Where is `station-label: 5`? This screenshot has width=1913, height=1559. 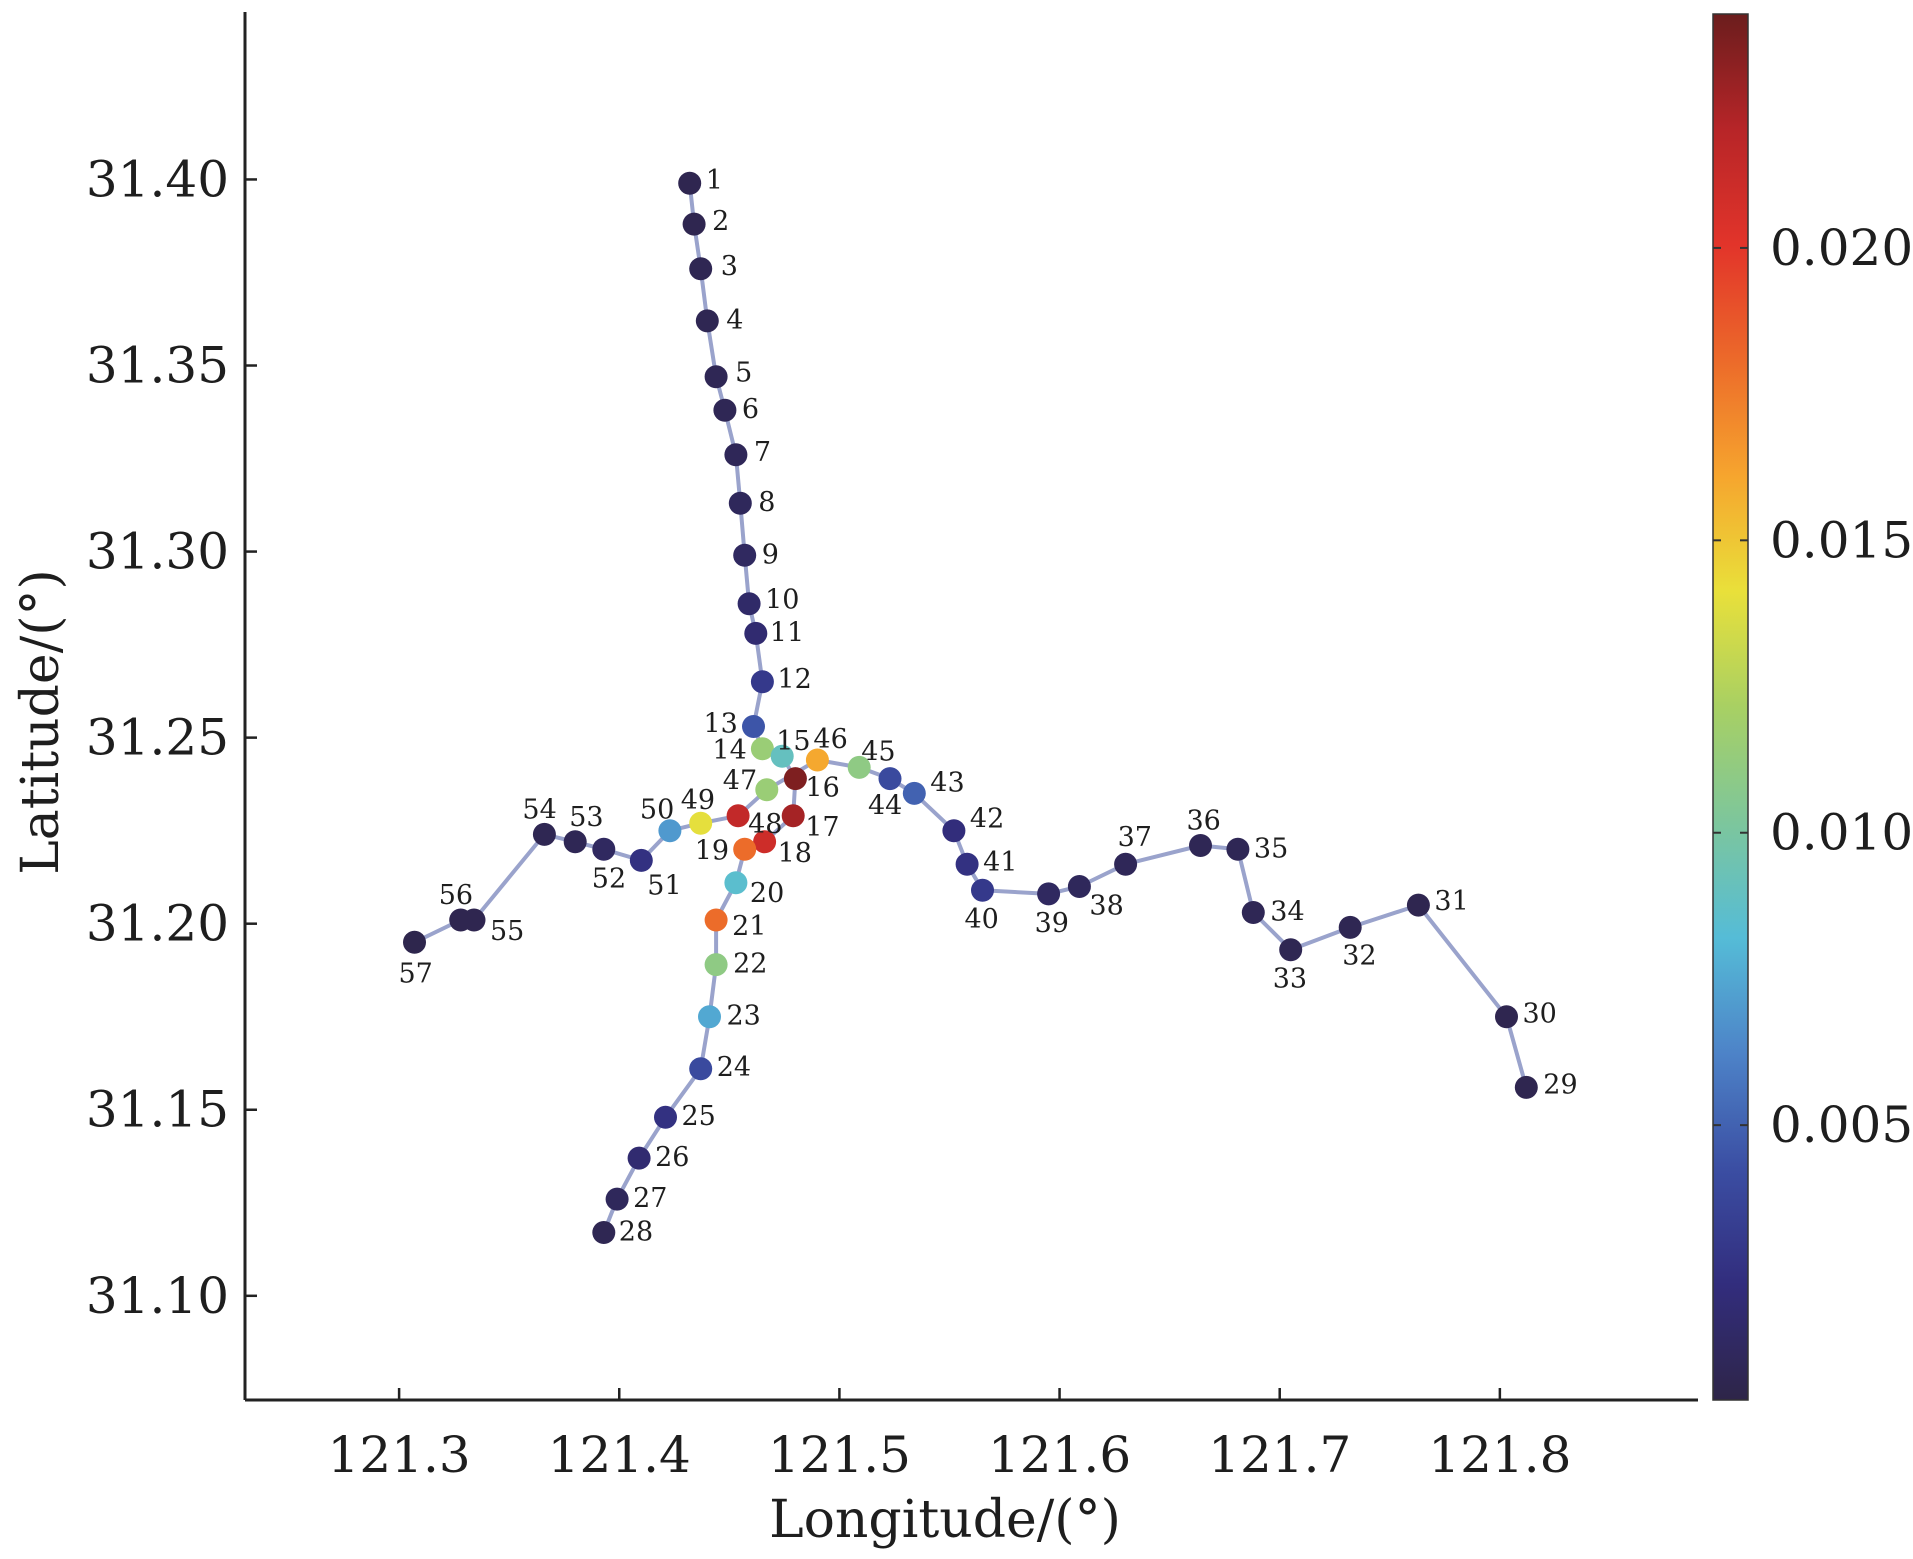 station-label: 5 is located at coordinates (743, 373).